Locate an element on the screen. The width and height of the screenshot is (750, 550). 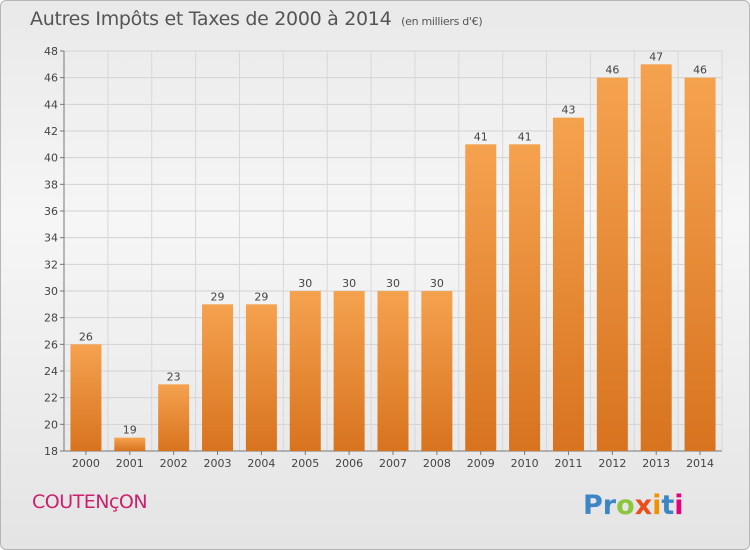
data-label: 43 is located at coordinates (568, 110).